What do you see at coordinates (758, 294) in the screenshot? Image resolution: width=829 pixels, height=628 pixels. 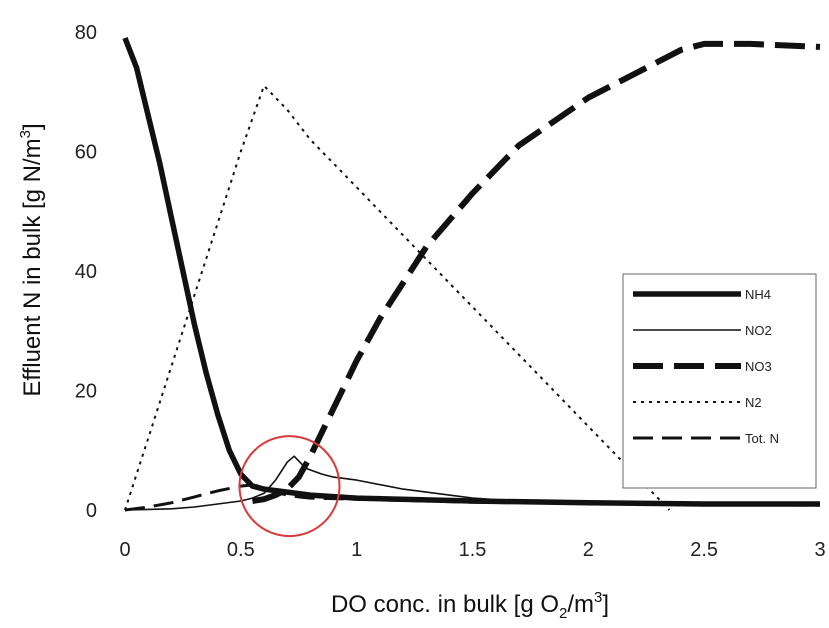 I see `legend-label: NH4` at bounding box center [758, 294].